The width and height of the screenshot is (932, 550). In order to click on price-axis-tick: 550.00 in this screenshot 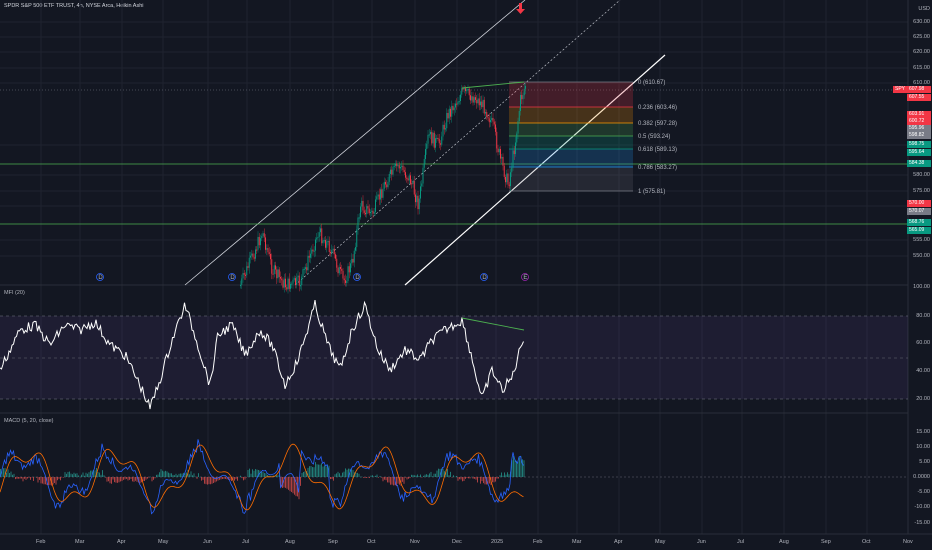, I will do `click(921, 256)`.